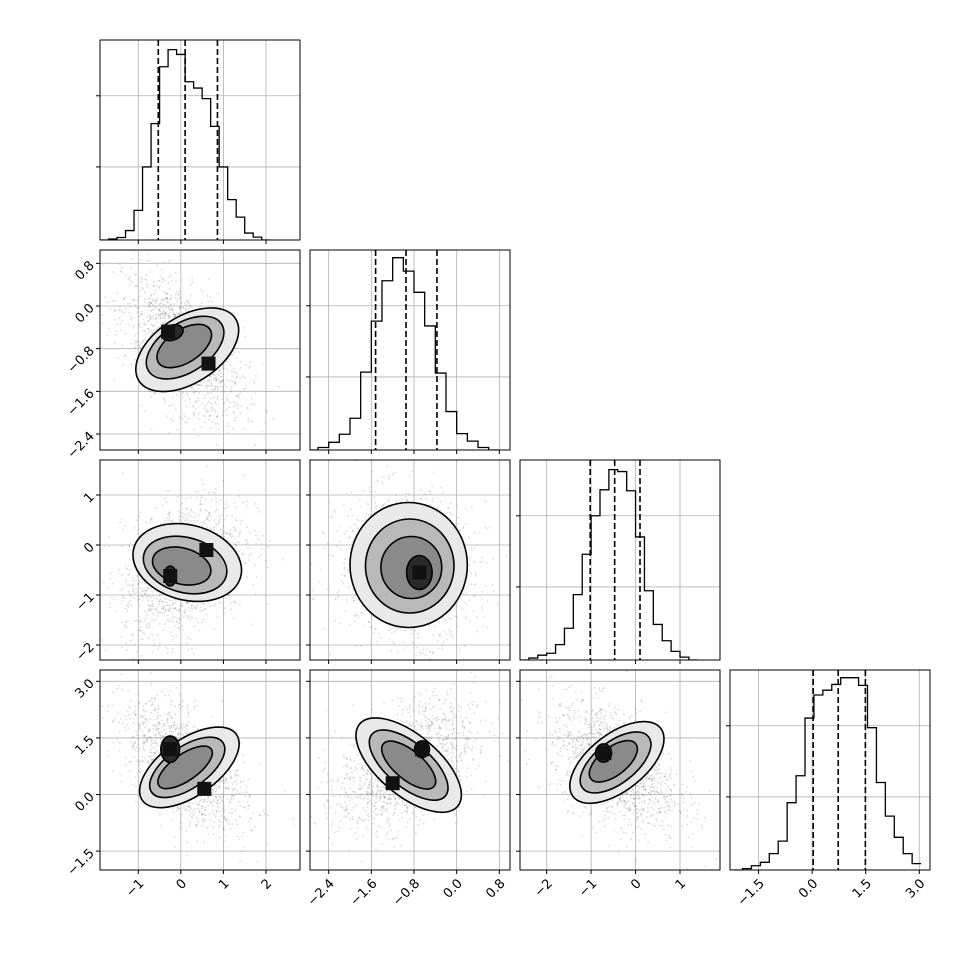  What do you see at coordinates (200, 561) in the screenshot?
I see `panel-content` at bounding box center [200, 561].